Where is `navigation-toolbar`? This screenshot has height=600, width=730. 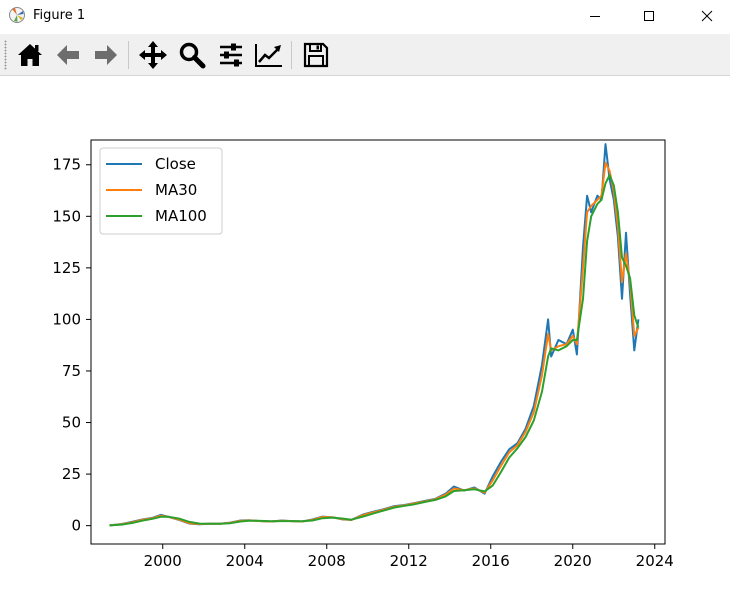
navigation-toolbar is located at coordinates (365, 55).